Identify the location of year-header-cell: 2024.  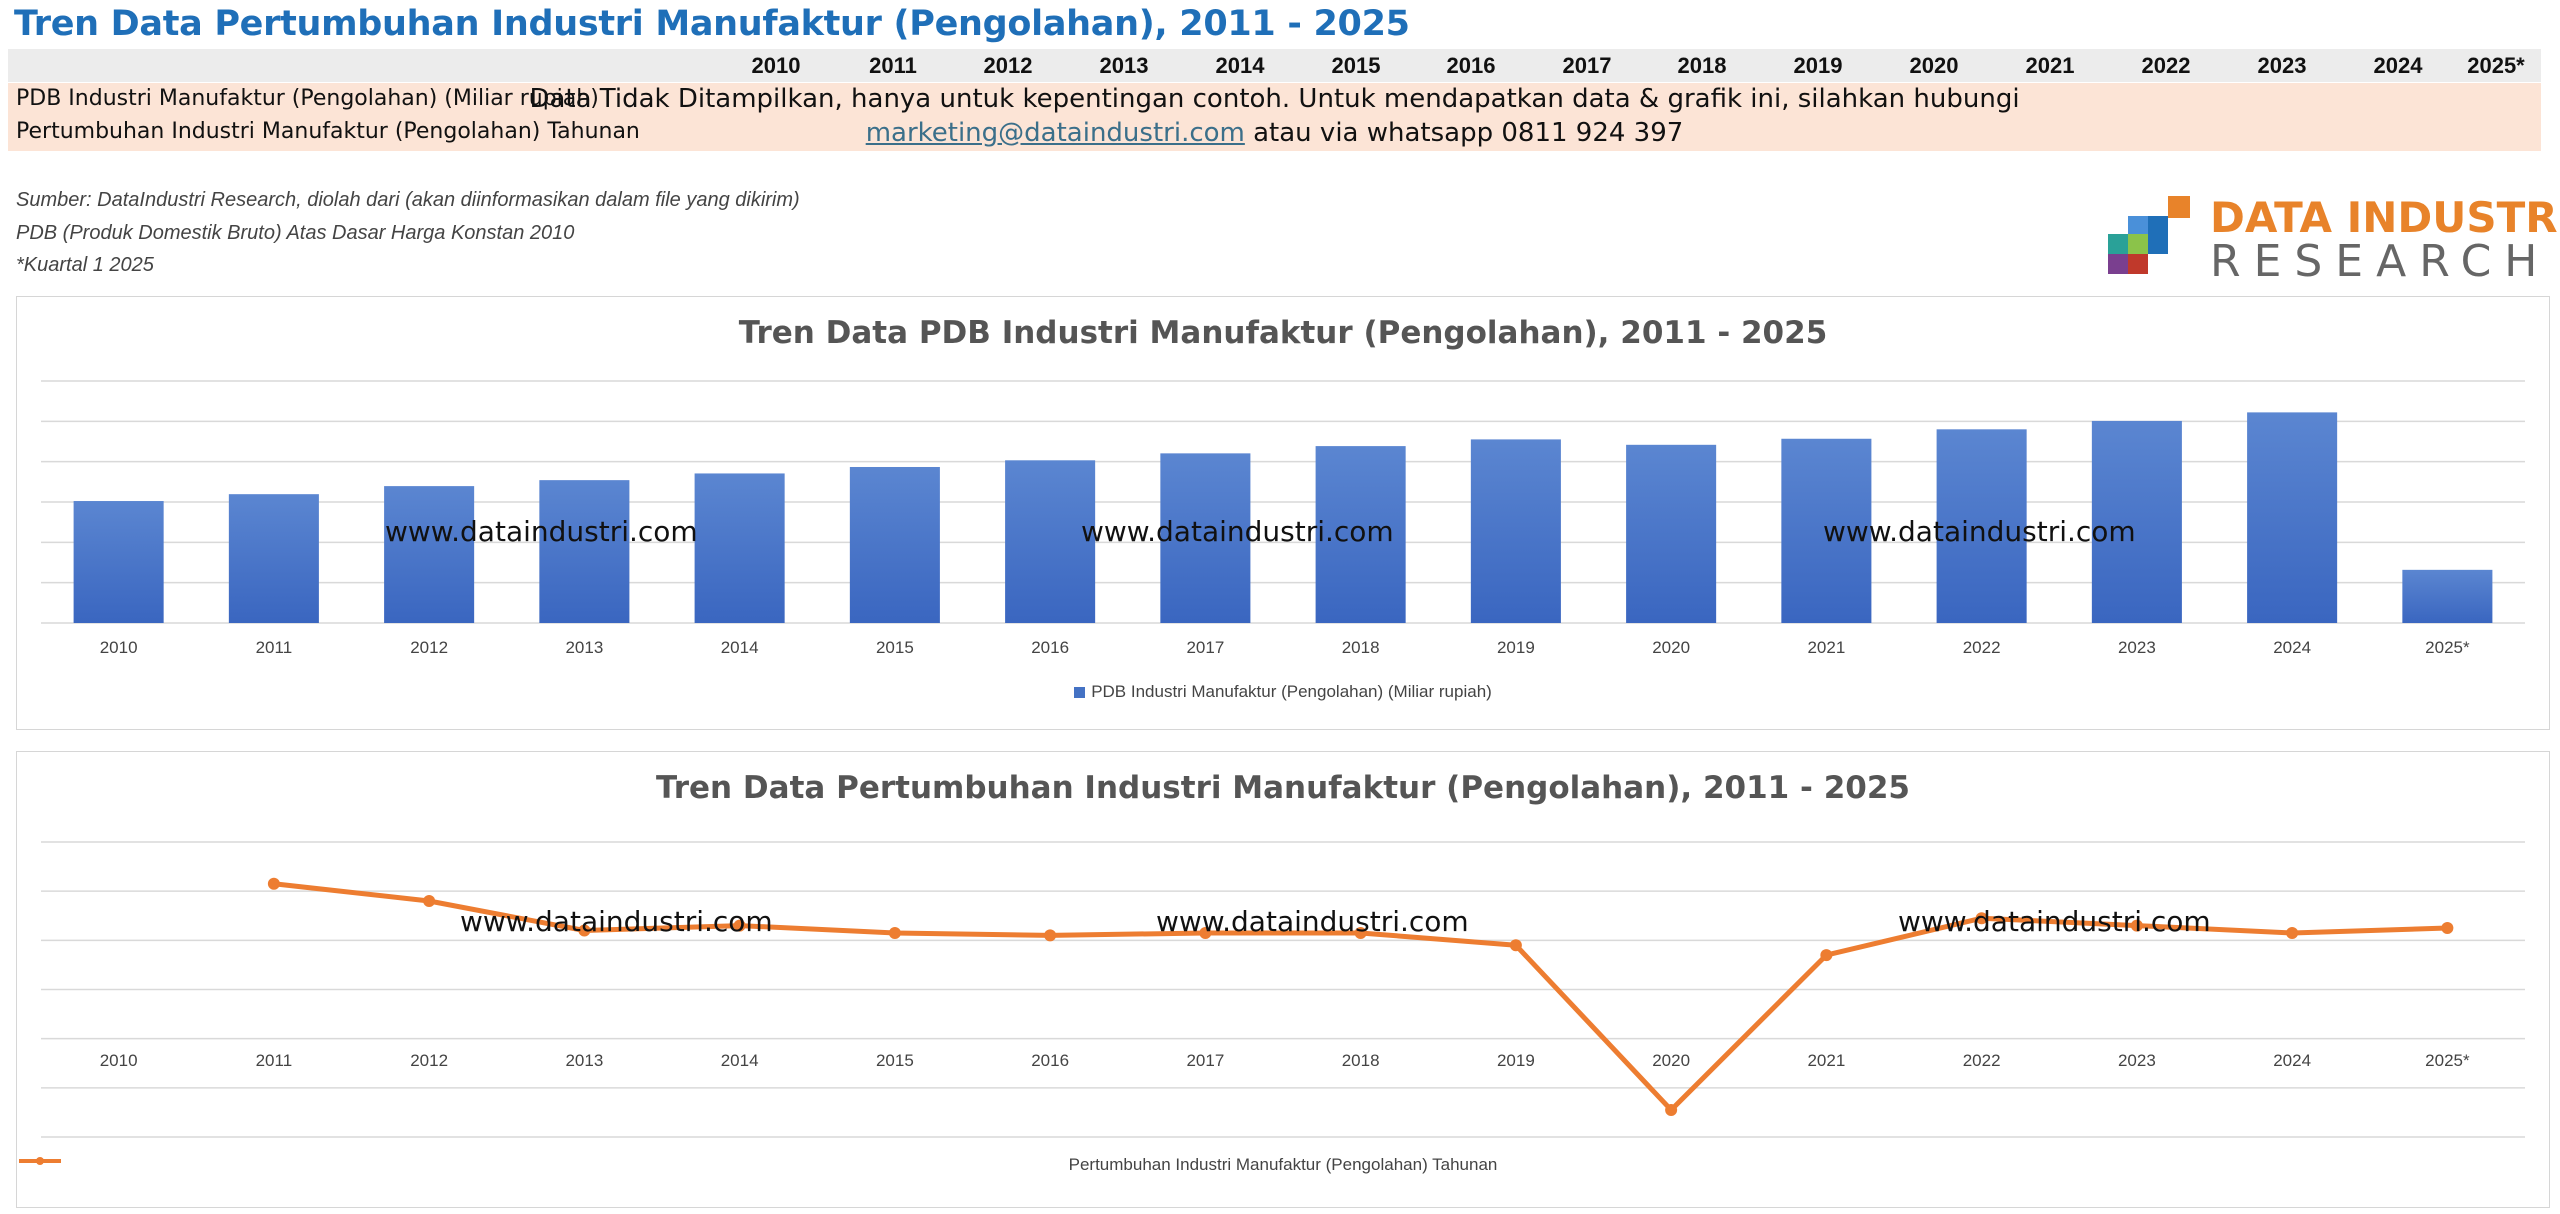
(2398, 65).